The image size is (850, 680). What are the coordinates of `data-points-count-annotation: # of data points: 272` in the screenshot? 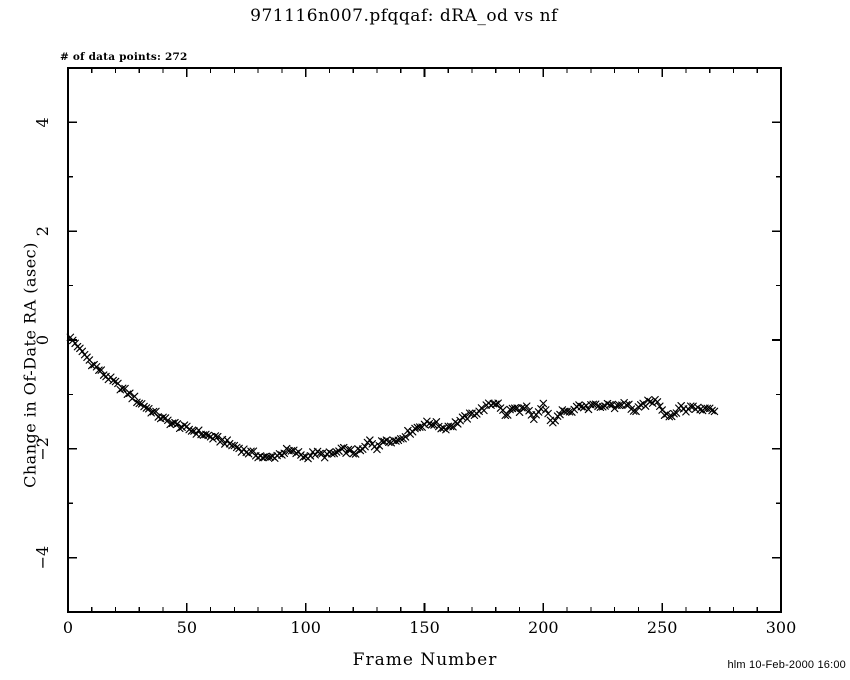 It's located at (124, 57).